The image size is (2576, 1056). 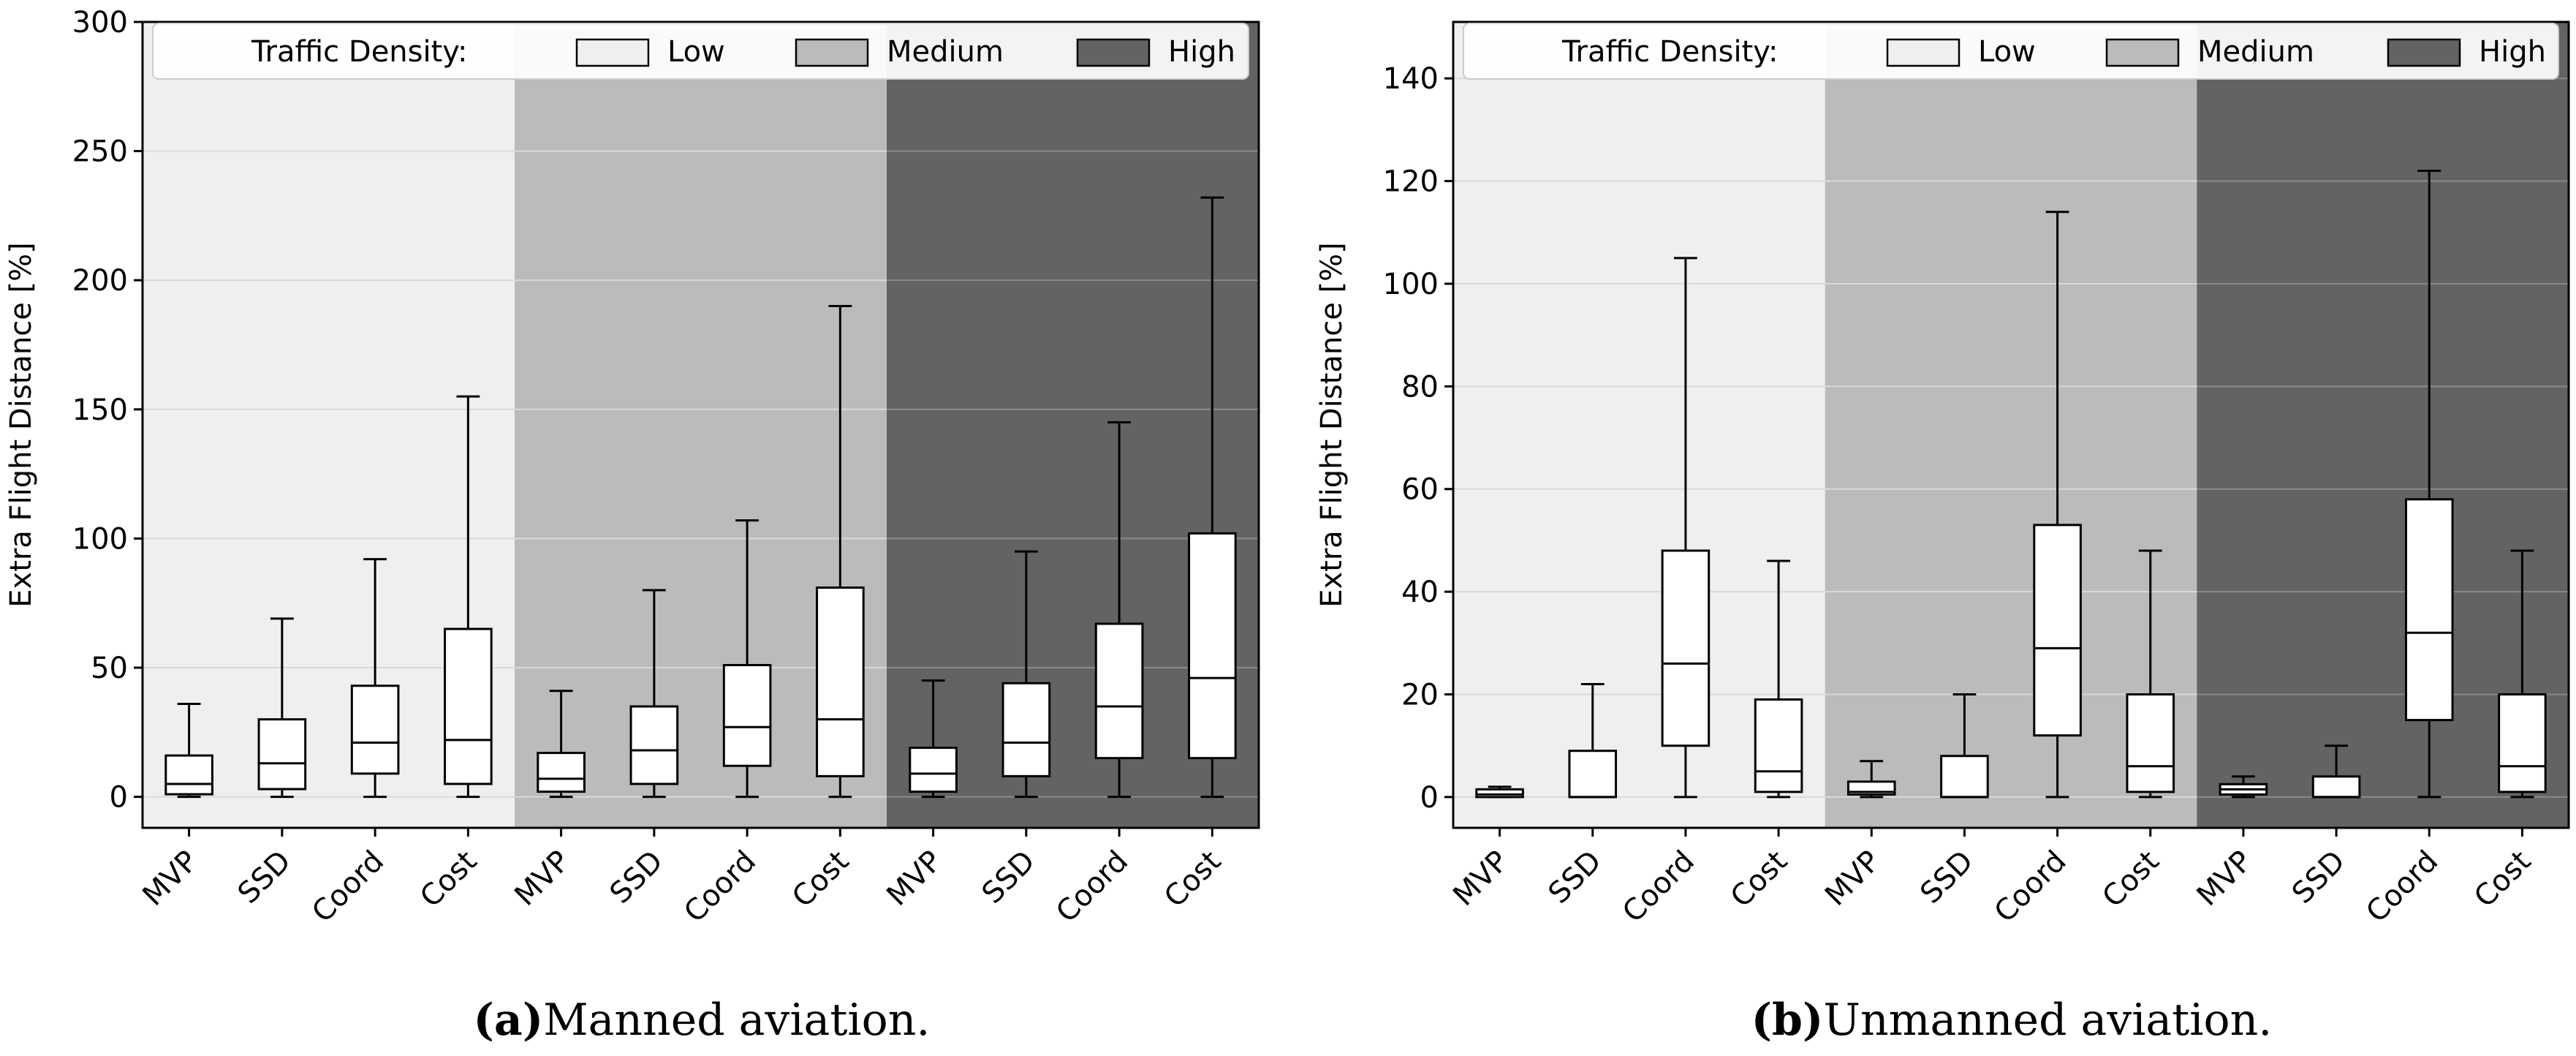 What do you see at coordinates (1420, 490) in the screenshot?
I see `ytick-label-60: 60` at bounding box center [1420, 490].